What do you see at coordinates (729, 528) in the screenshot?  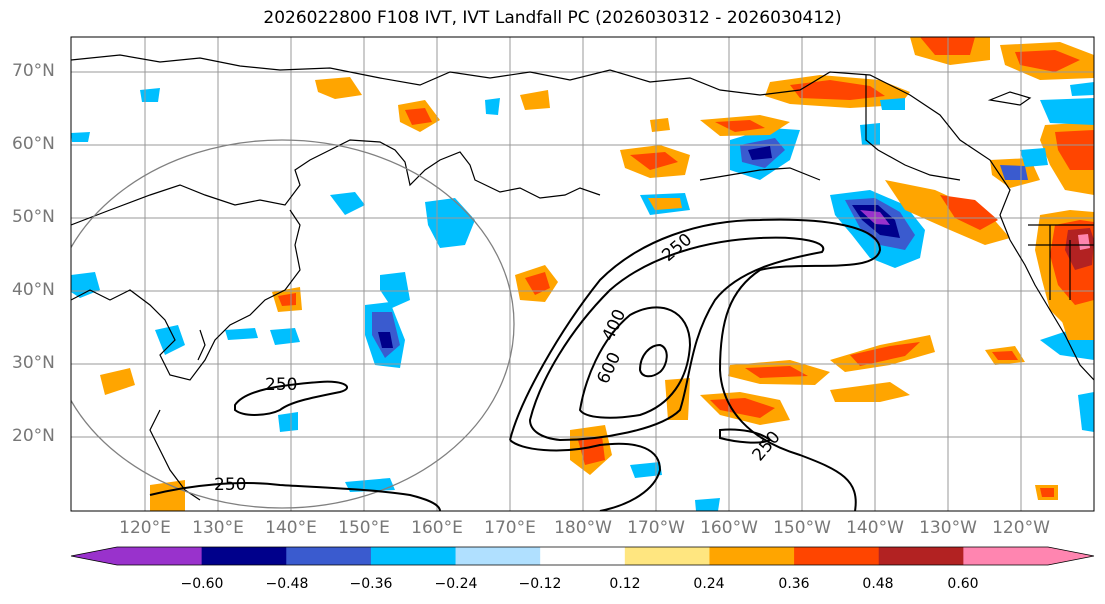 I see `lon-label: 160°W` at bounding box center [729, 528].